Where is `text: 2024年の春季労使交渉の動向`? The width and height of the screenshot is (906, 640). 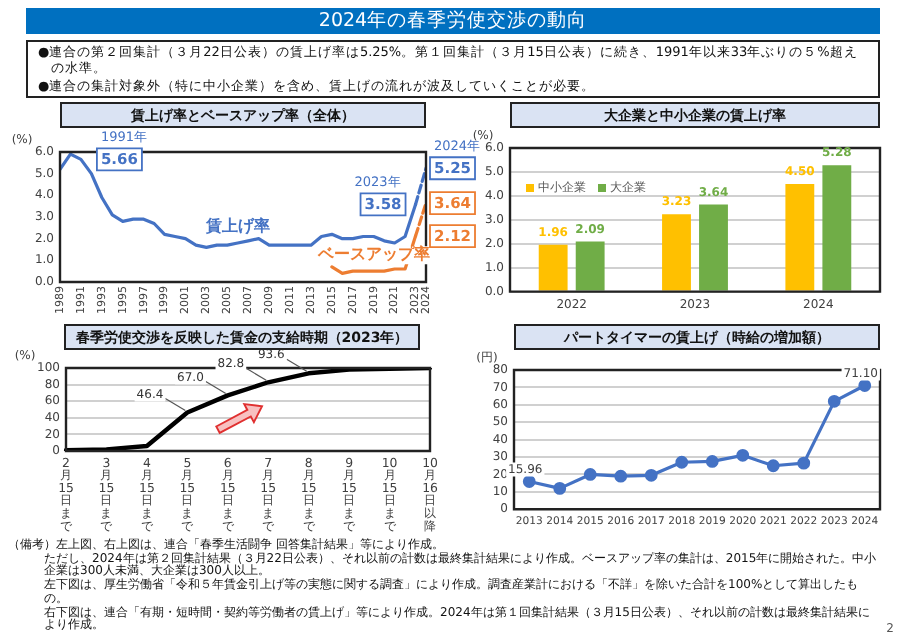 text: 2024年の春季労使交渉の動向 is located at coordinates (453, 21).